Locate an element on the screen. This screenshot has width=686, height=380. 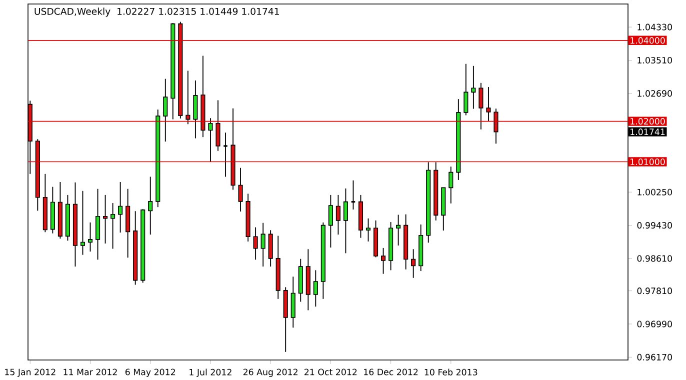
y-tick-label: 1.02690 is located at coordinates (655, 93).